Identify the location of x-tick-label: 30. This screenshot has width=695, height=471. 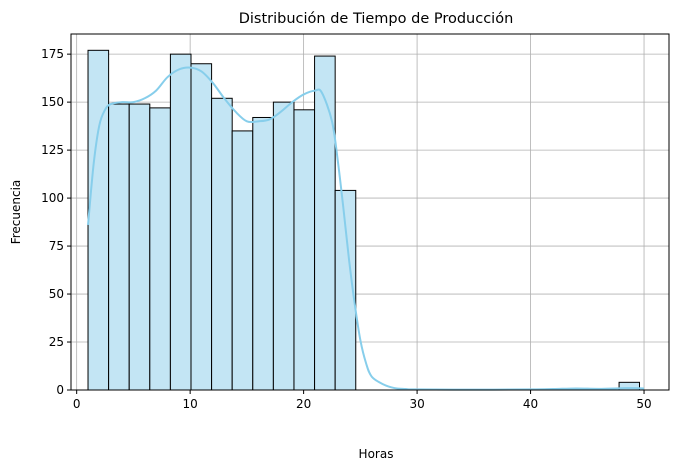
(416, 404).